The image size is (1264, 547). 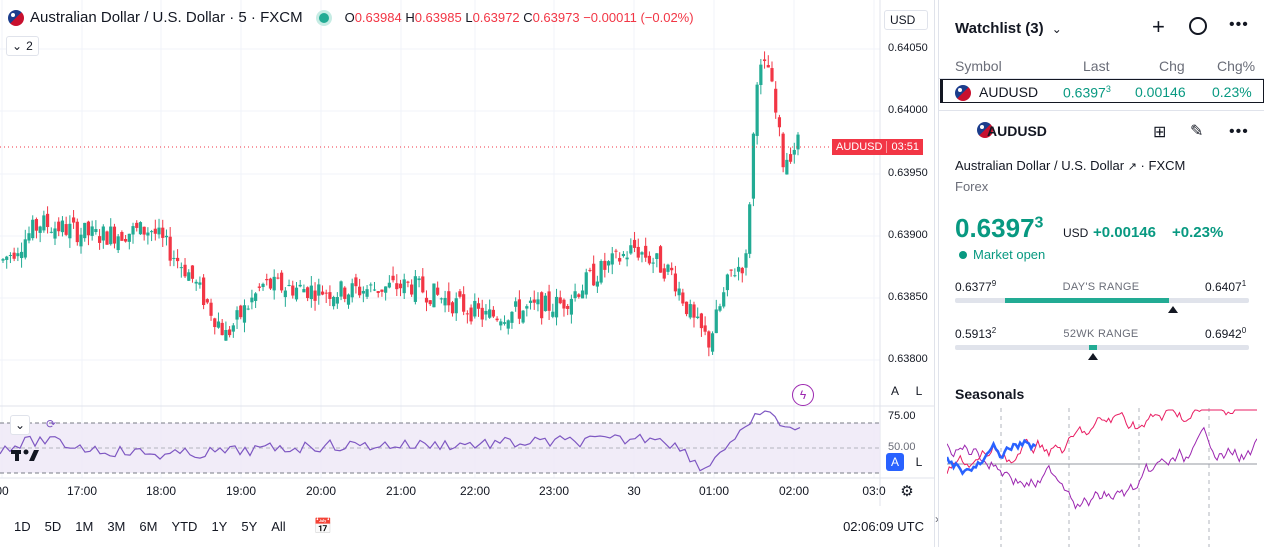 What do you see at coordinates (1236, 66) in the screenshot?
I see `col-chg-pct: Chg%` at bounding box center [1236, 66].